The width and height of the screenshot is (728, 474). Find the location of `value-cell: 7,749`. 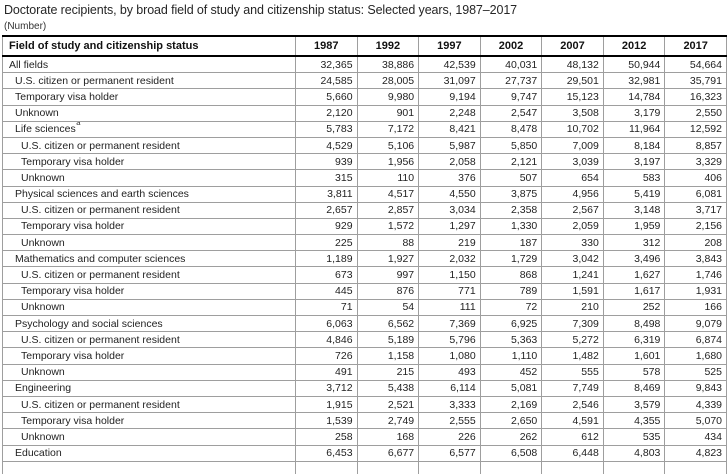

value-cell: 7,749 is located at coordinates (572, 388).